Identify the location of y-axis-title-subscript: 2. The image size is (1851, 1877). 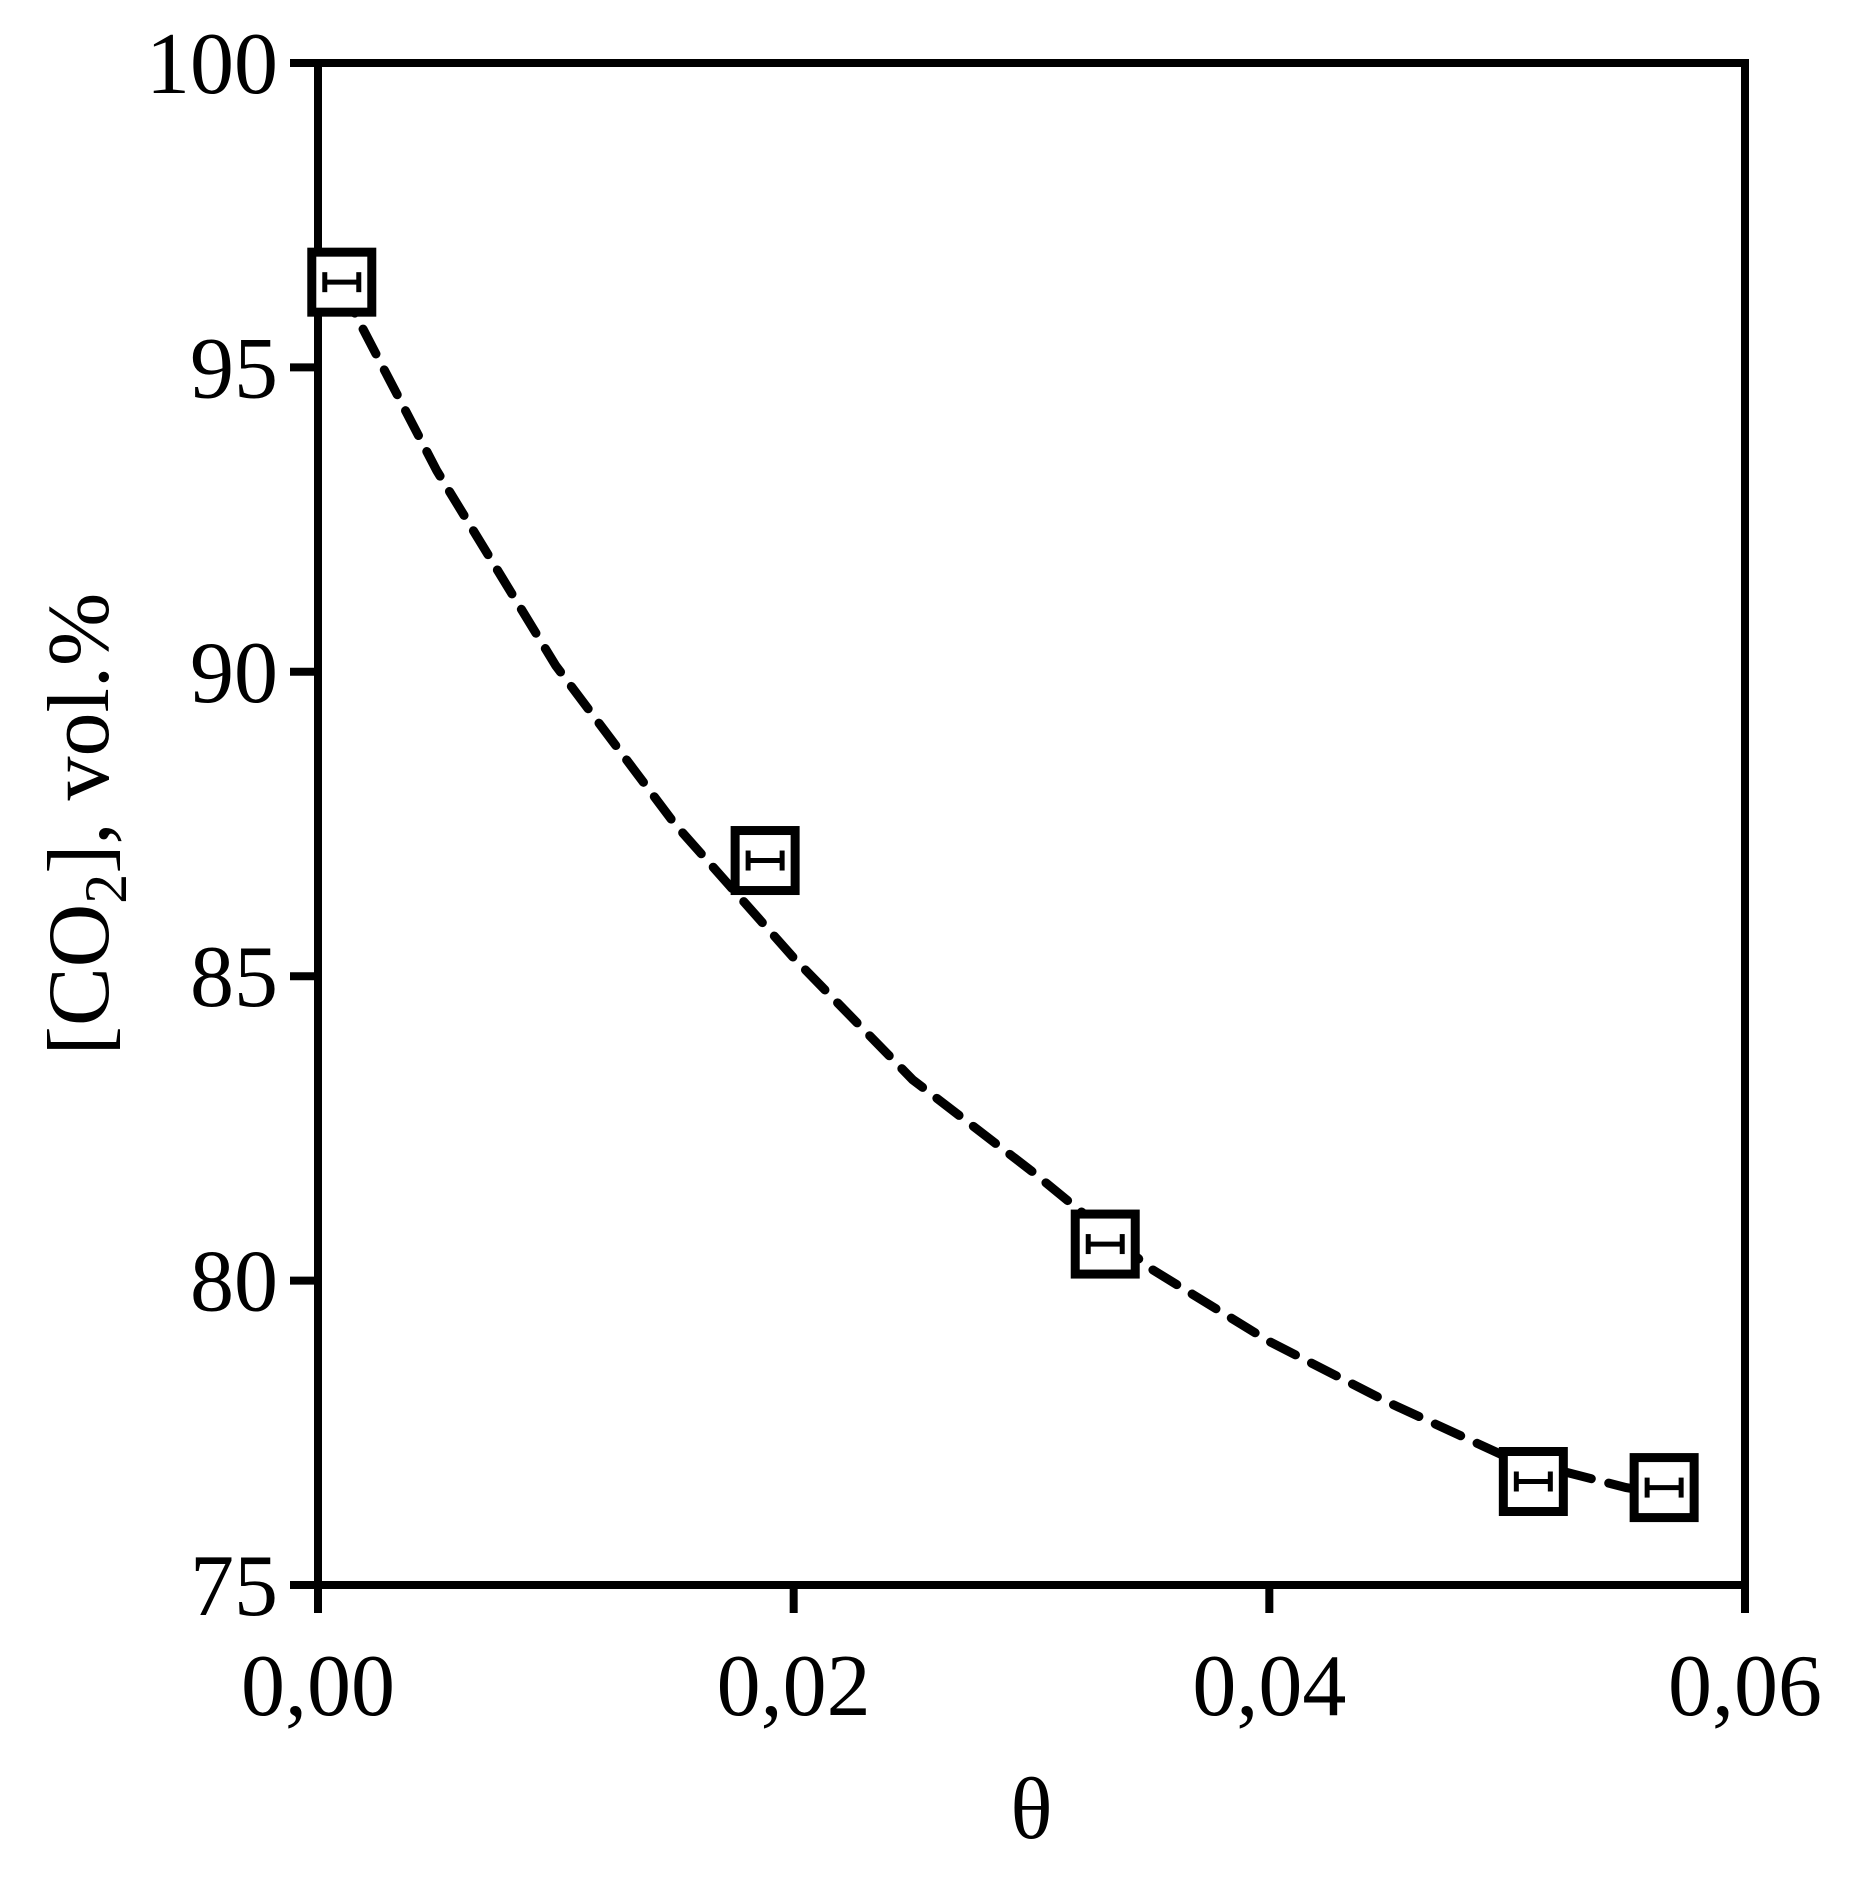
(106, 889).